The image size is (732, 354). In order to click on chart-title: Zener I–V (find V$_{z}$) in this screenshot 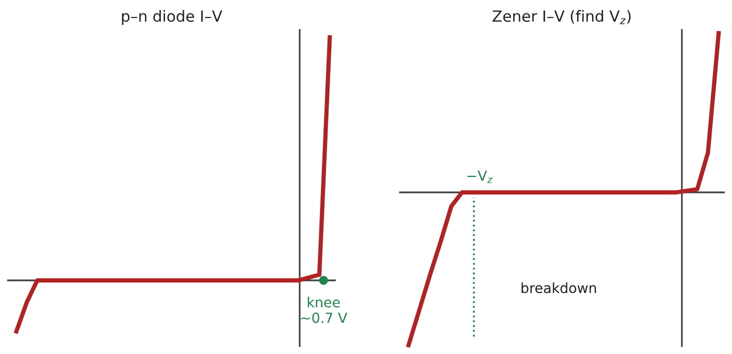, I will do `click(561, 17)`.